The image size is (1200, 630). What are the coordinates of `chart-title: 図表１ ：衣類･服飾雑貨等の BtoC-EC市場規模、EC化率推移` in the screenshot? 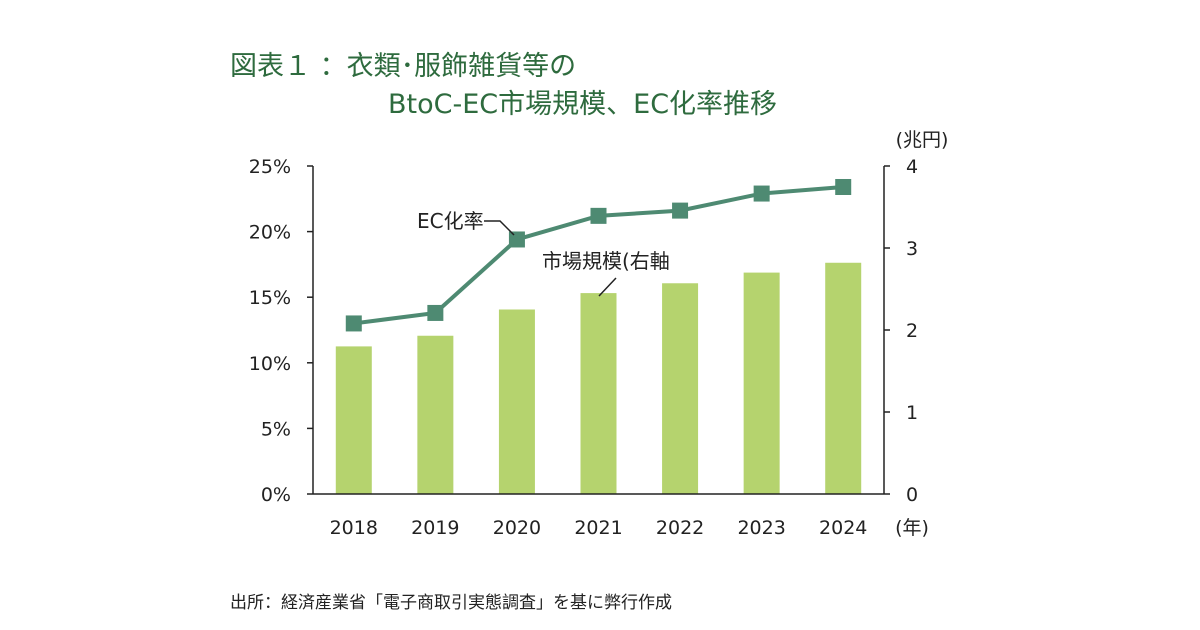 It's located at (503, 86).